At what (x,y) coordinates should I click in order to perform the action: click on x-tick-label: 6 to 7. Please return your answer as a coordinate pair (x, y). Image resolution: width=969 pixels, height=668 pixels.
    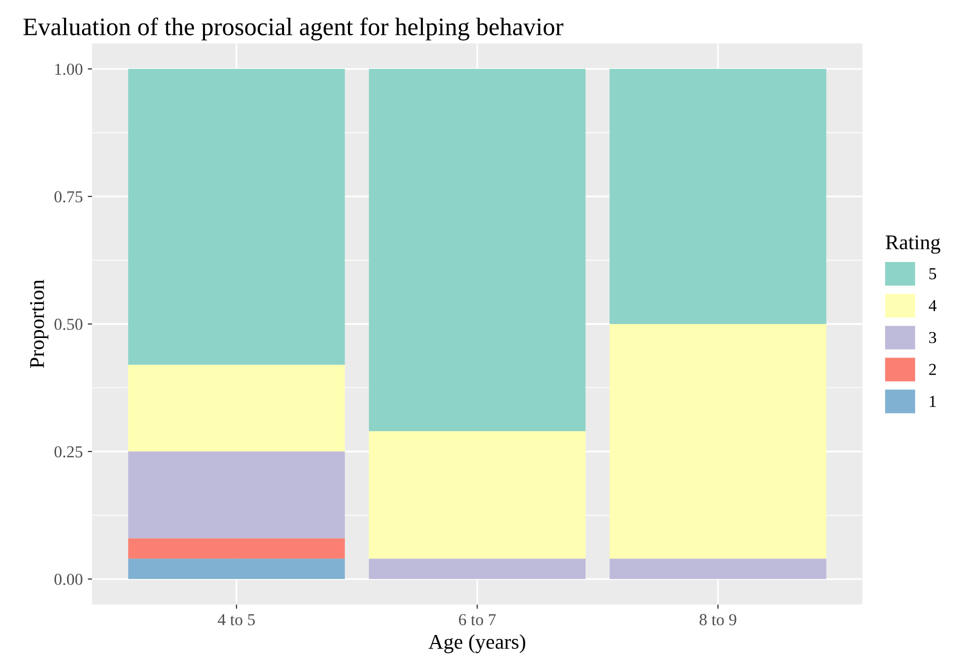
    Looking at the image, I should click on (477, 620).